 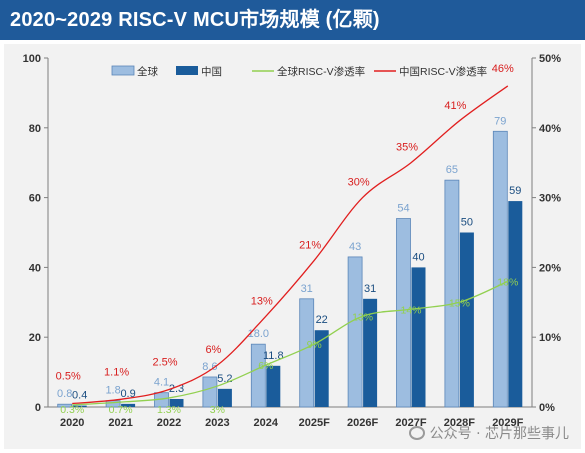 What do you see at coordinates (161, 383) in the screenshot?
I see `bar-global-value-label: 4.1` at bounding box center [161, 383].